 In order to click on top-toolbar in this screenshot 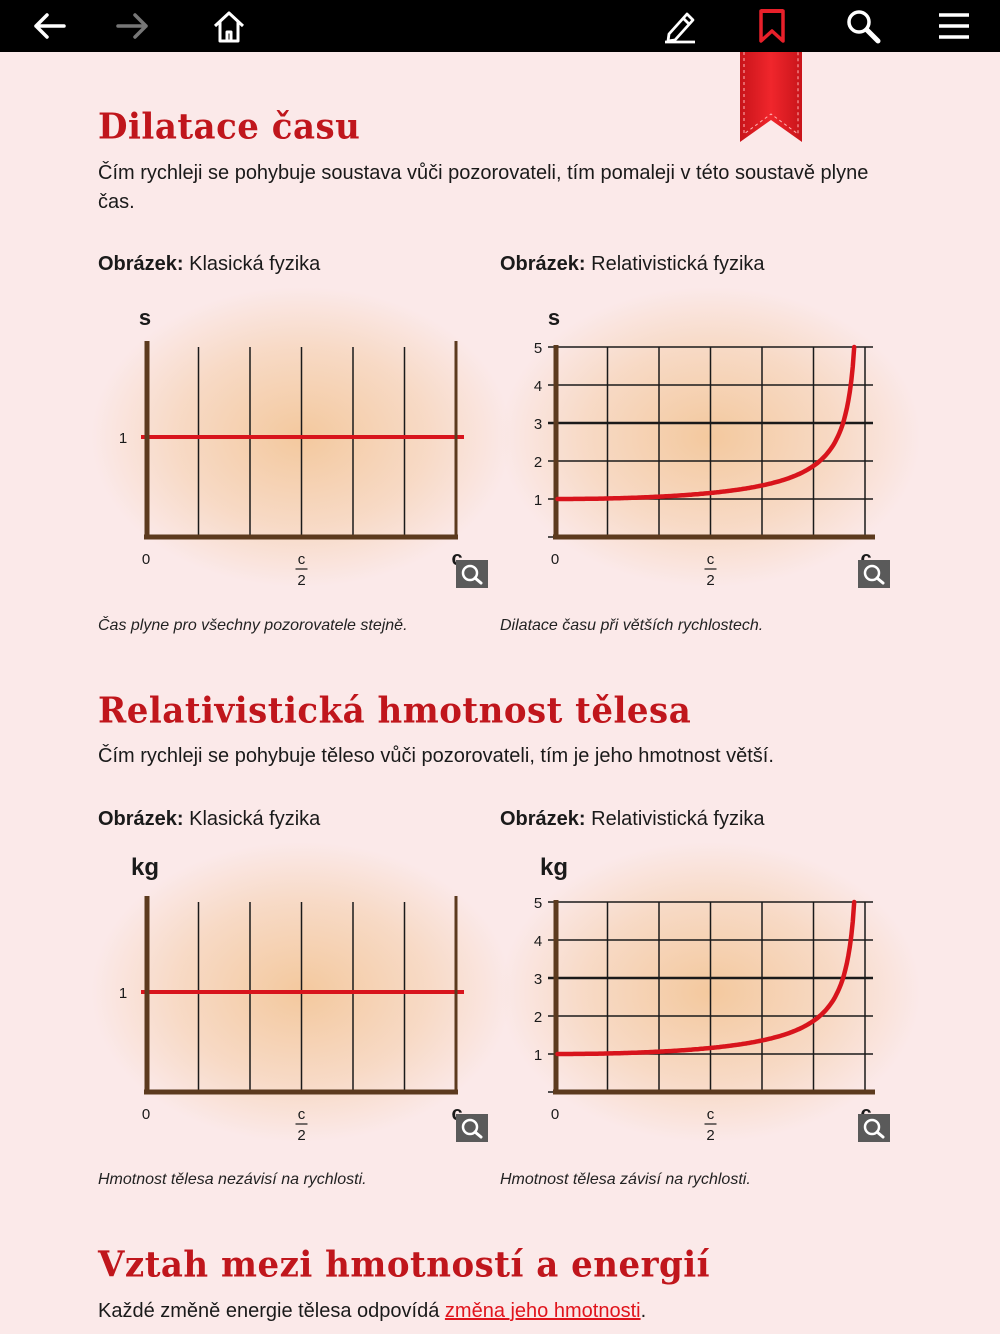, I will do `click(500, 26)`.